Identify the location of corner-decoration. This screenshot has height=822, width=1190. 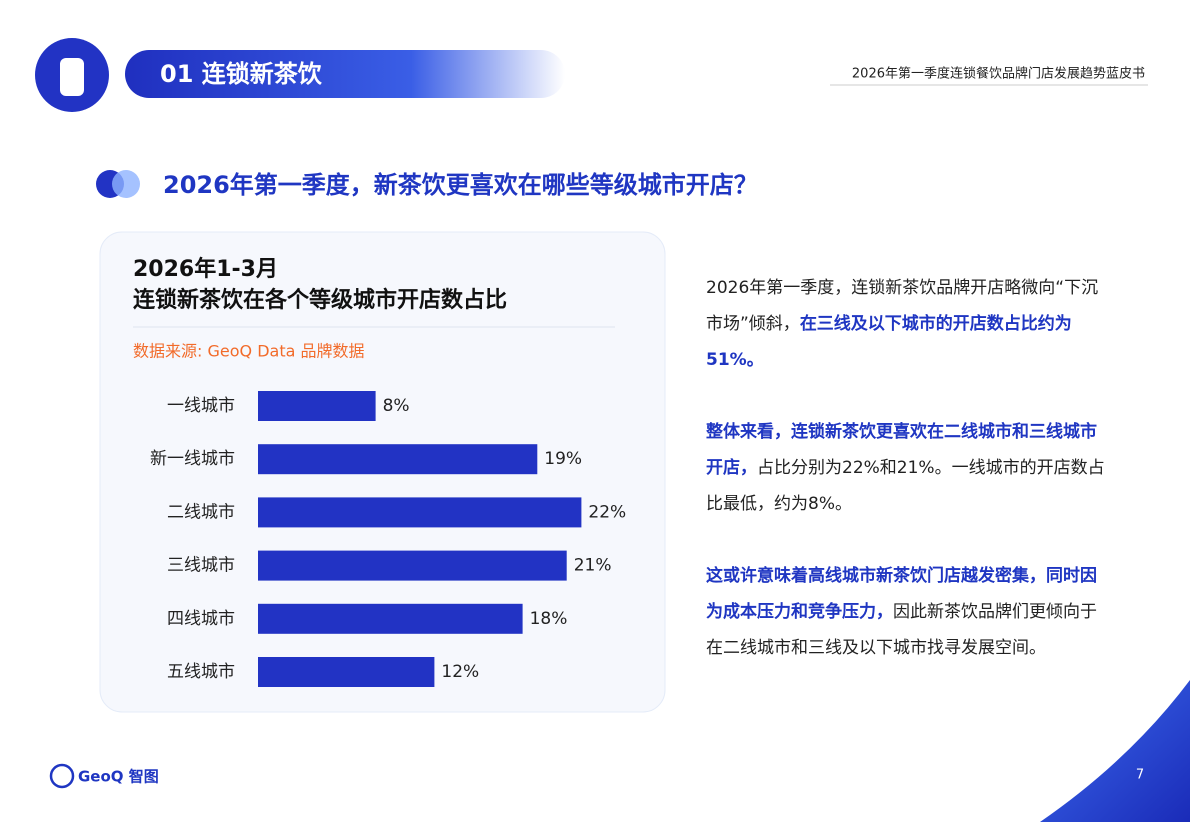
(1115, 751).